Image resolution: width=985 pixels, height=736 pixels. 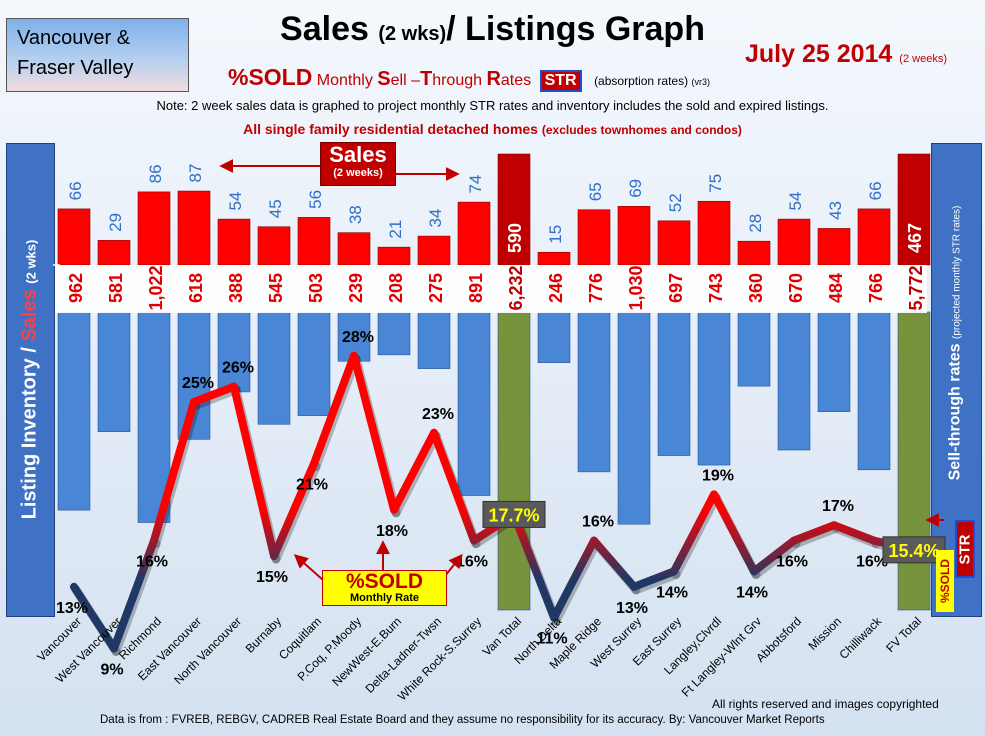 What do you see at coordinates (652, 81) in the screenshot?
I see `absorption-label: (absorption rates) (vr3)` at bounding box center [652, 81].